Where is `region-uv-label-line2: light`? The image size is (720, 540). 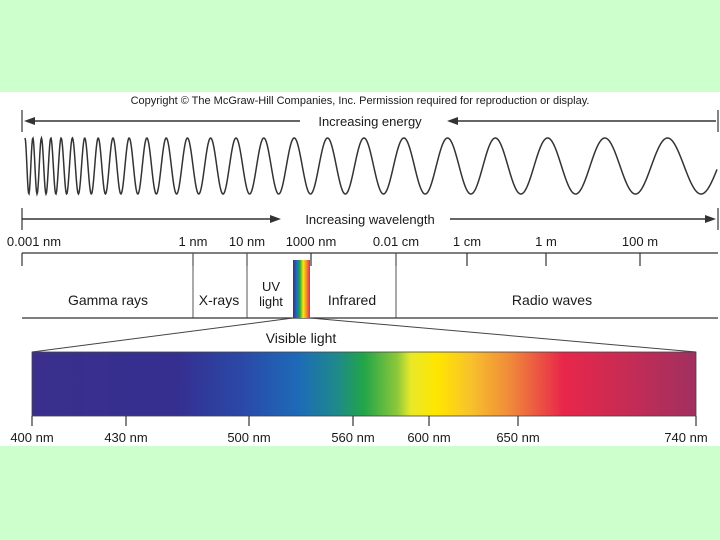
region-uv-label-line2: light is located at coordinates (271, 301).